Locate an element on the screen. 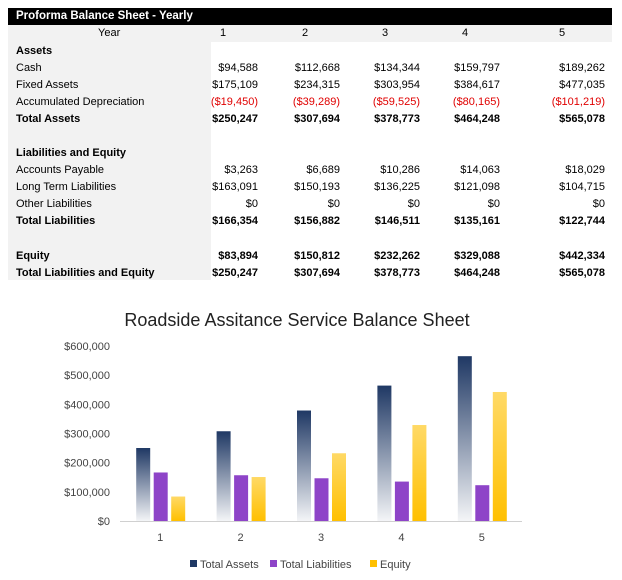 The image size is (622, 580). cell-value: $135,161 is located at coordinates (477, 221).